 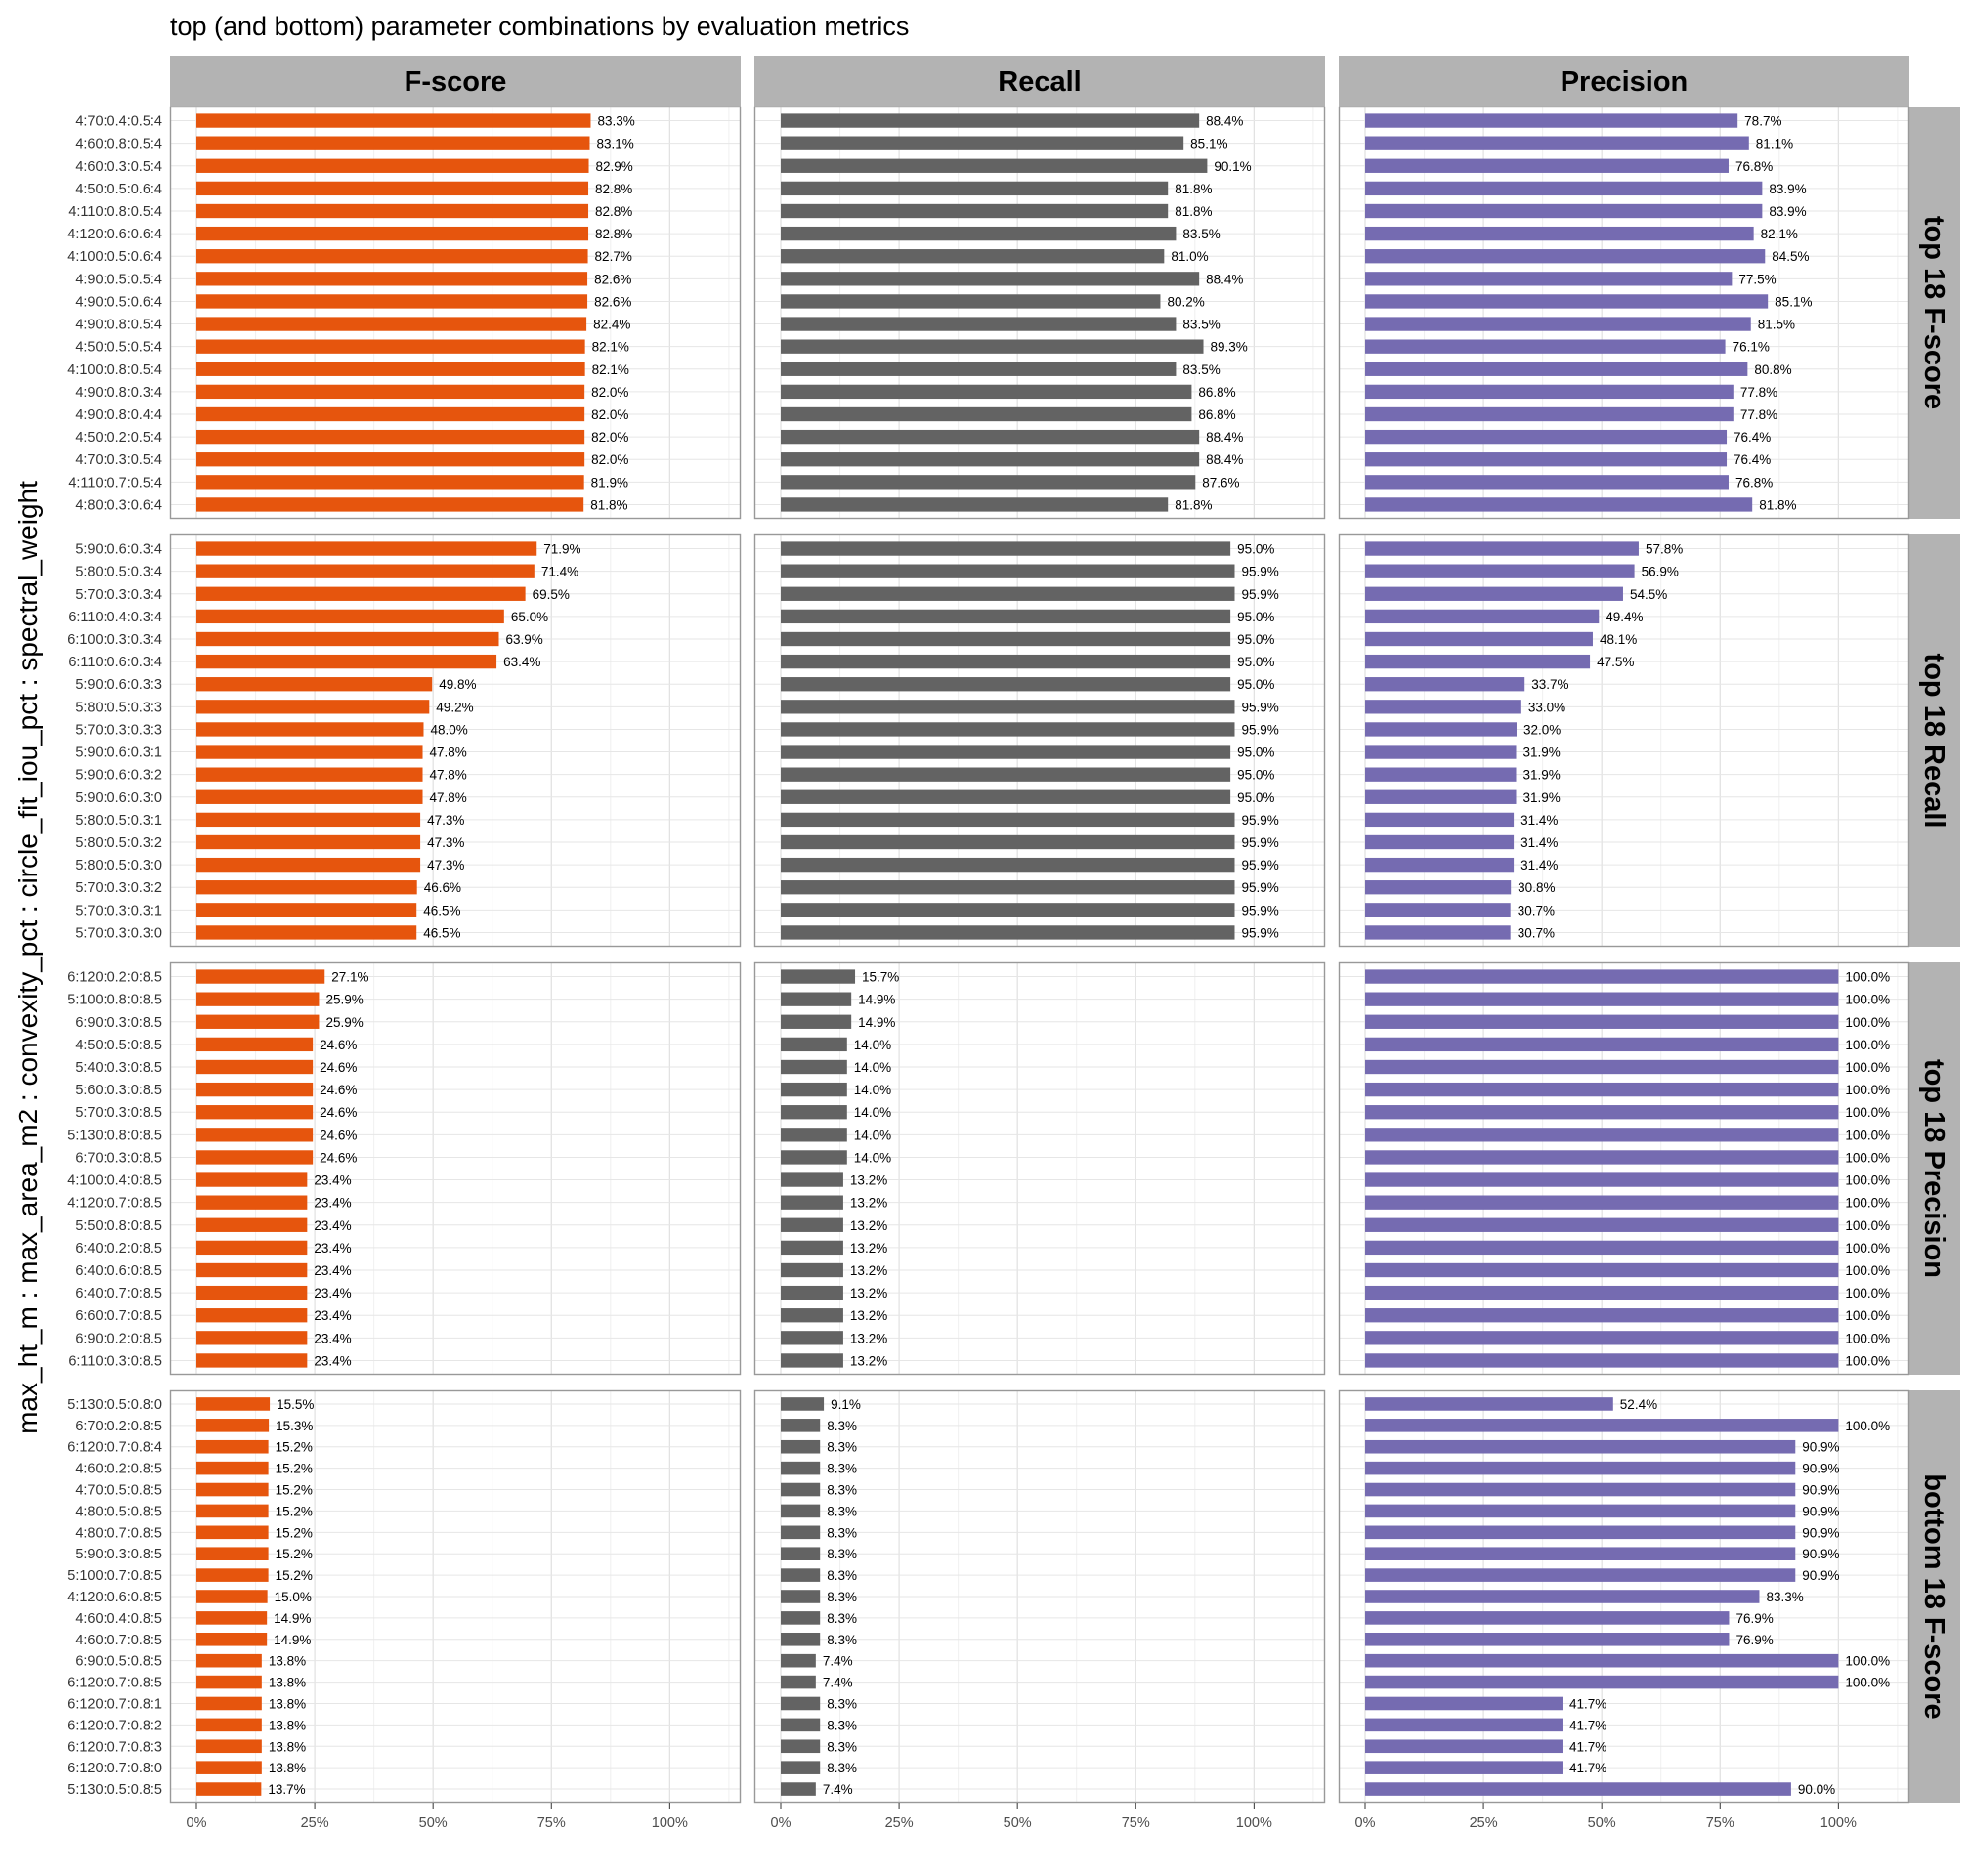 I want to click on y-tick-label: 4:120:0.6:0.6:4, so click(x=115, y=234).